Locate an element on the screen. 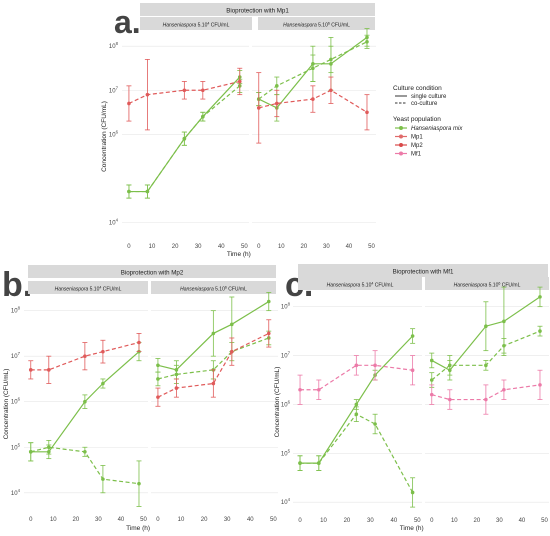 This screenshot has height=536, width=550. panel-title: Bioprotection with Mf1 is located at coordinates (423, 272).